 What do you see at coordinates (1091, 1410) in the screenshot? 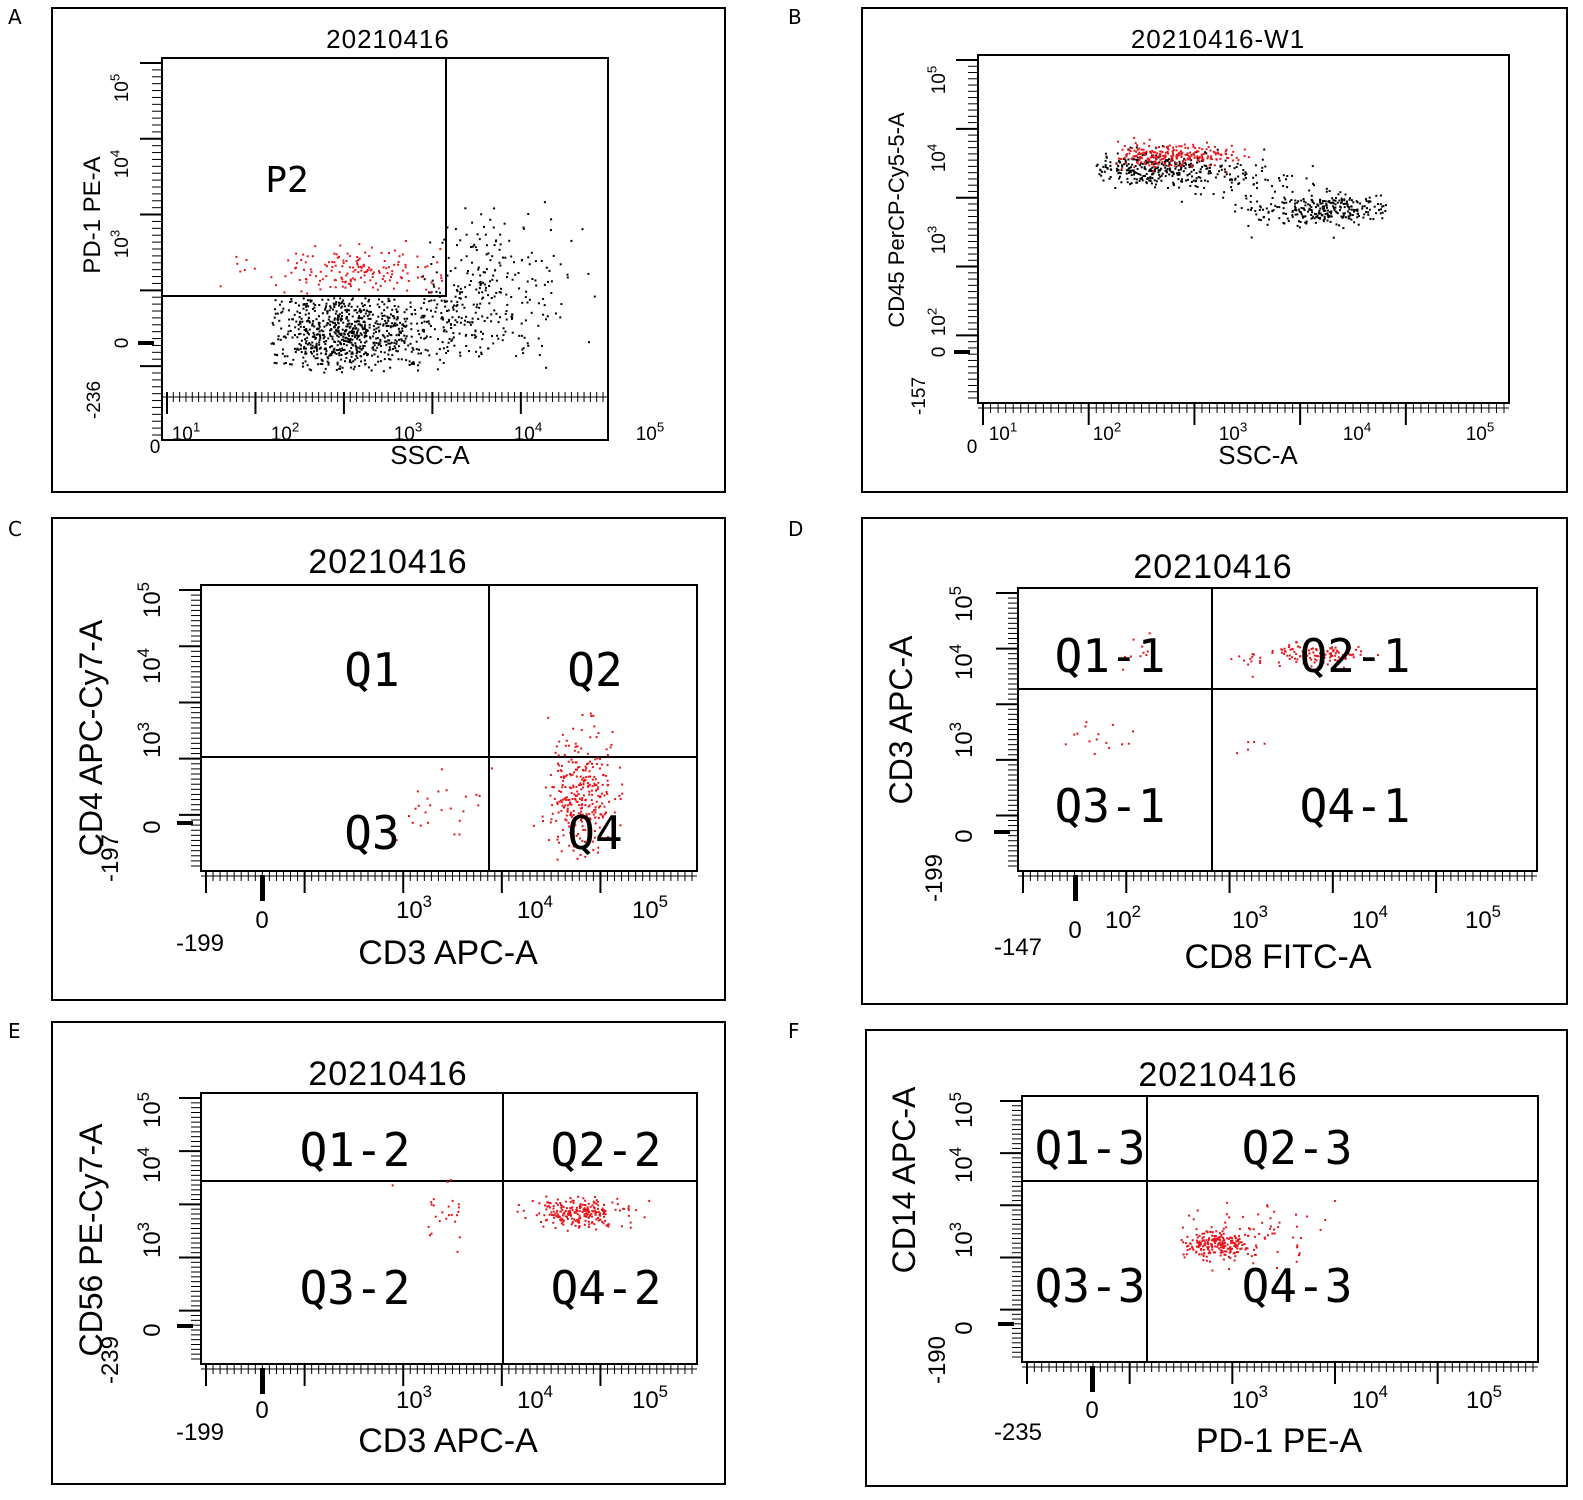
I see `x-tick-label: 0` at bounding box center [1091, 1410].